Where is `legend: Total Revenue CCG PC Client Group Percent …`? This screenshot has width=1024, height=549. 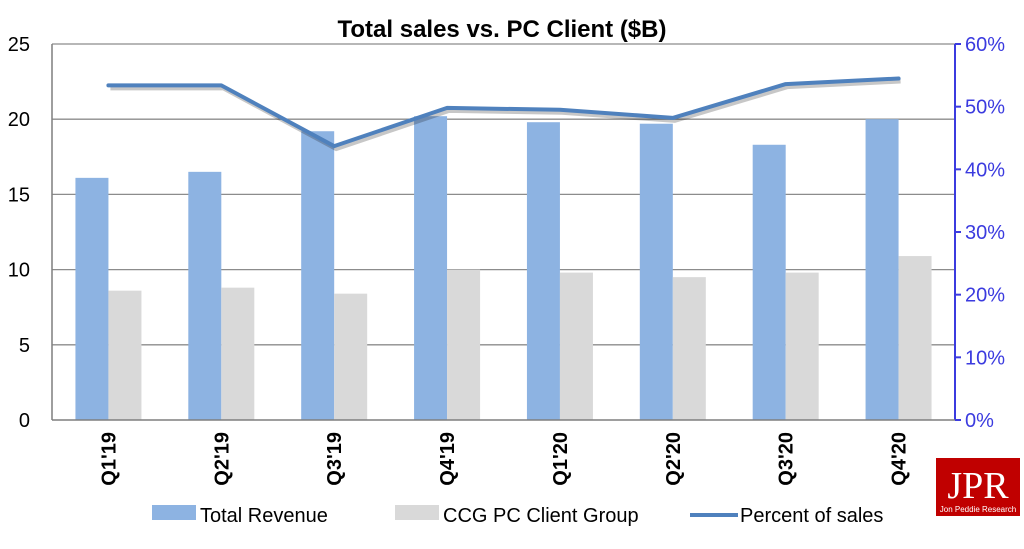 legend: Total Revenue CCG PC Client Group Percent … is located at coordinates (517, 516).